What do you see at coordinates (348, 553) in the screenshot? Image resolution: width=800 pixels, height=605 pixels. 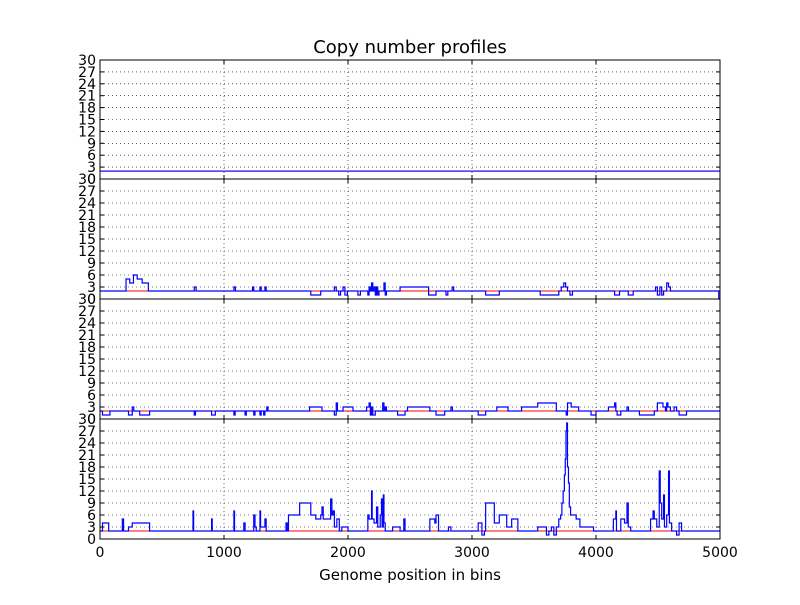 I see `x-tick-label: 2000` at bounding box center [348, 553].